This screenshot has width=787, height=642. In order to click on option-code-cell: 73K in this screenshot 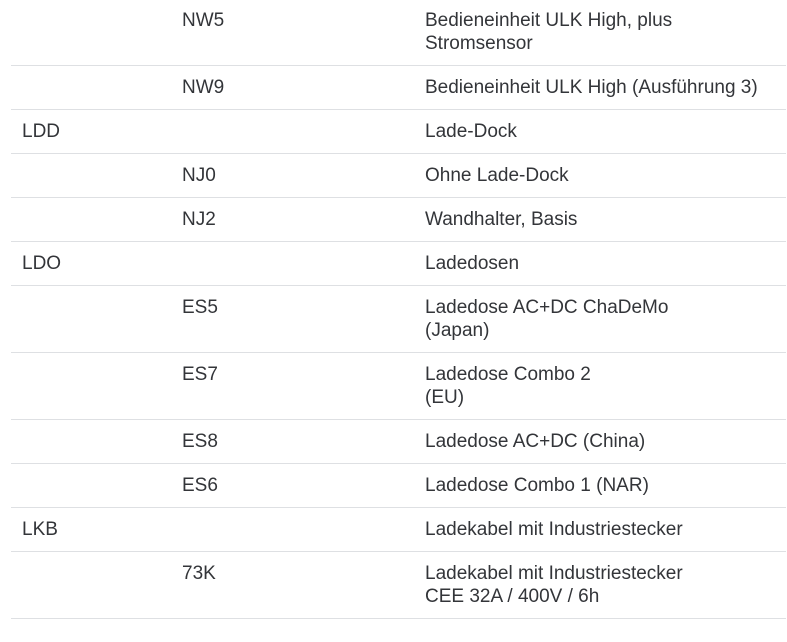, I will do `click(199, 573)`.